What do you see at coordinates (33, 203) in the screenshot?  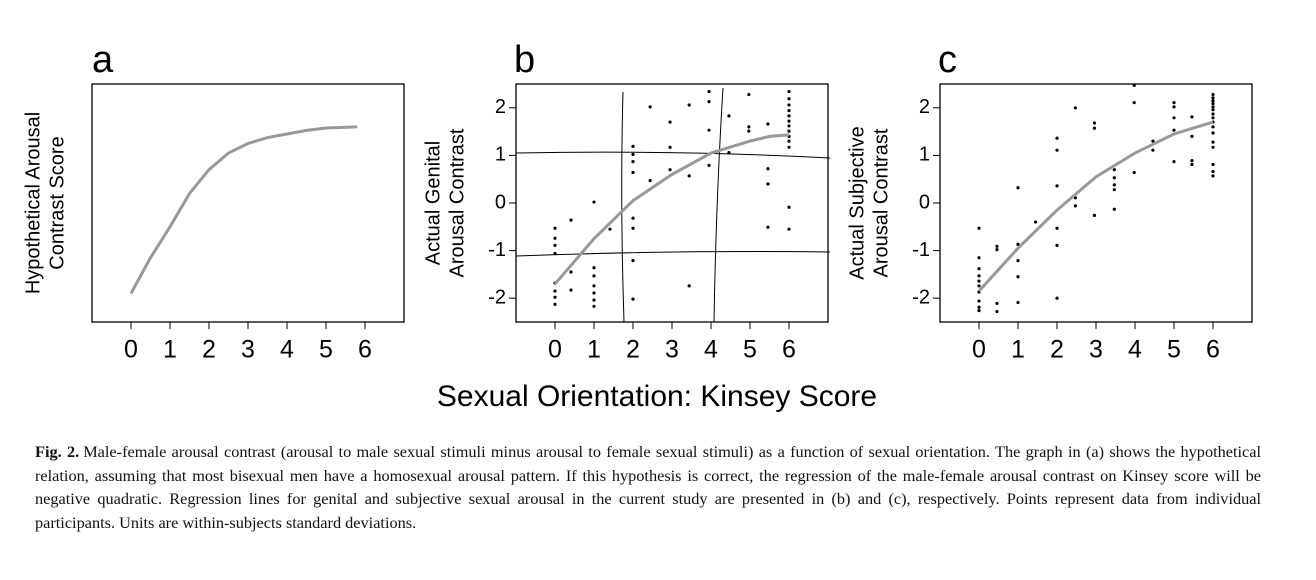 I see `y-axis-title: Hypothetical Arousal` at bounding box center [33, 203].